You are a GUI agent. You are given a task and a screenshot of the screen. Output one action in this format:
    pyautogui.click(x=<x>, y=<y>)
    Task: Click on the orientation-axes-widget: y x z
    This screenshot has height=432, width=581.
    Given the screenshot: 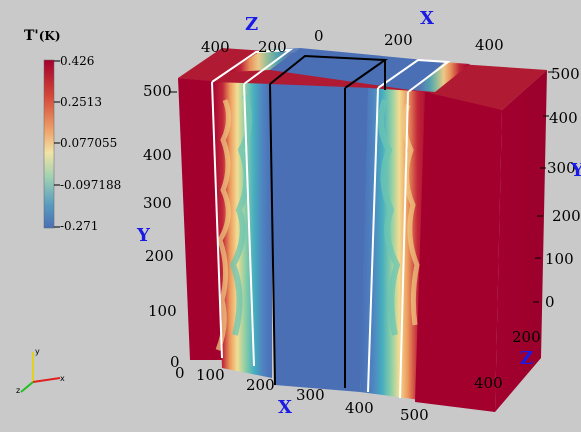 What is the action you would take?
    pyautogui.click(x=40, y=371)
    